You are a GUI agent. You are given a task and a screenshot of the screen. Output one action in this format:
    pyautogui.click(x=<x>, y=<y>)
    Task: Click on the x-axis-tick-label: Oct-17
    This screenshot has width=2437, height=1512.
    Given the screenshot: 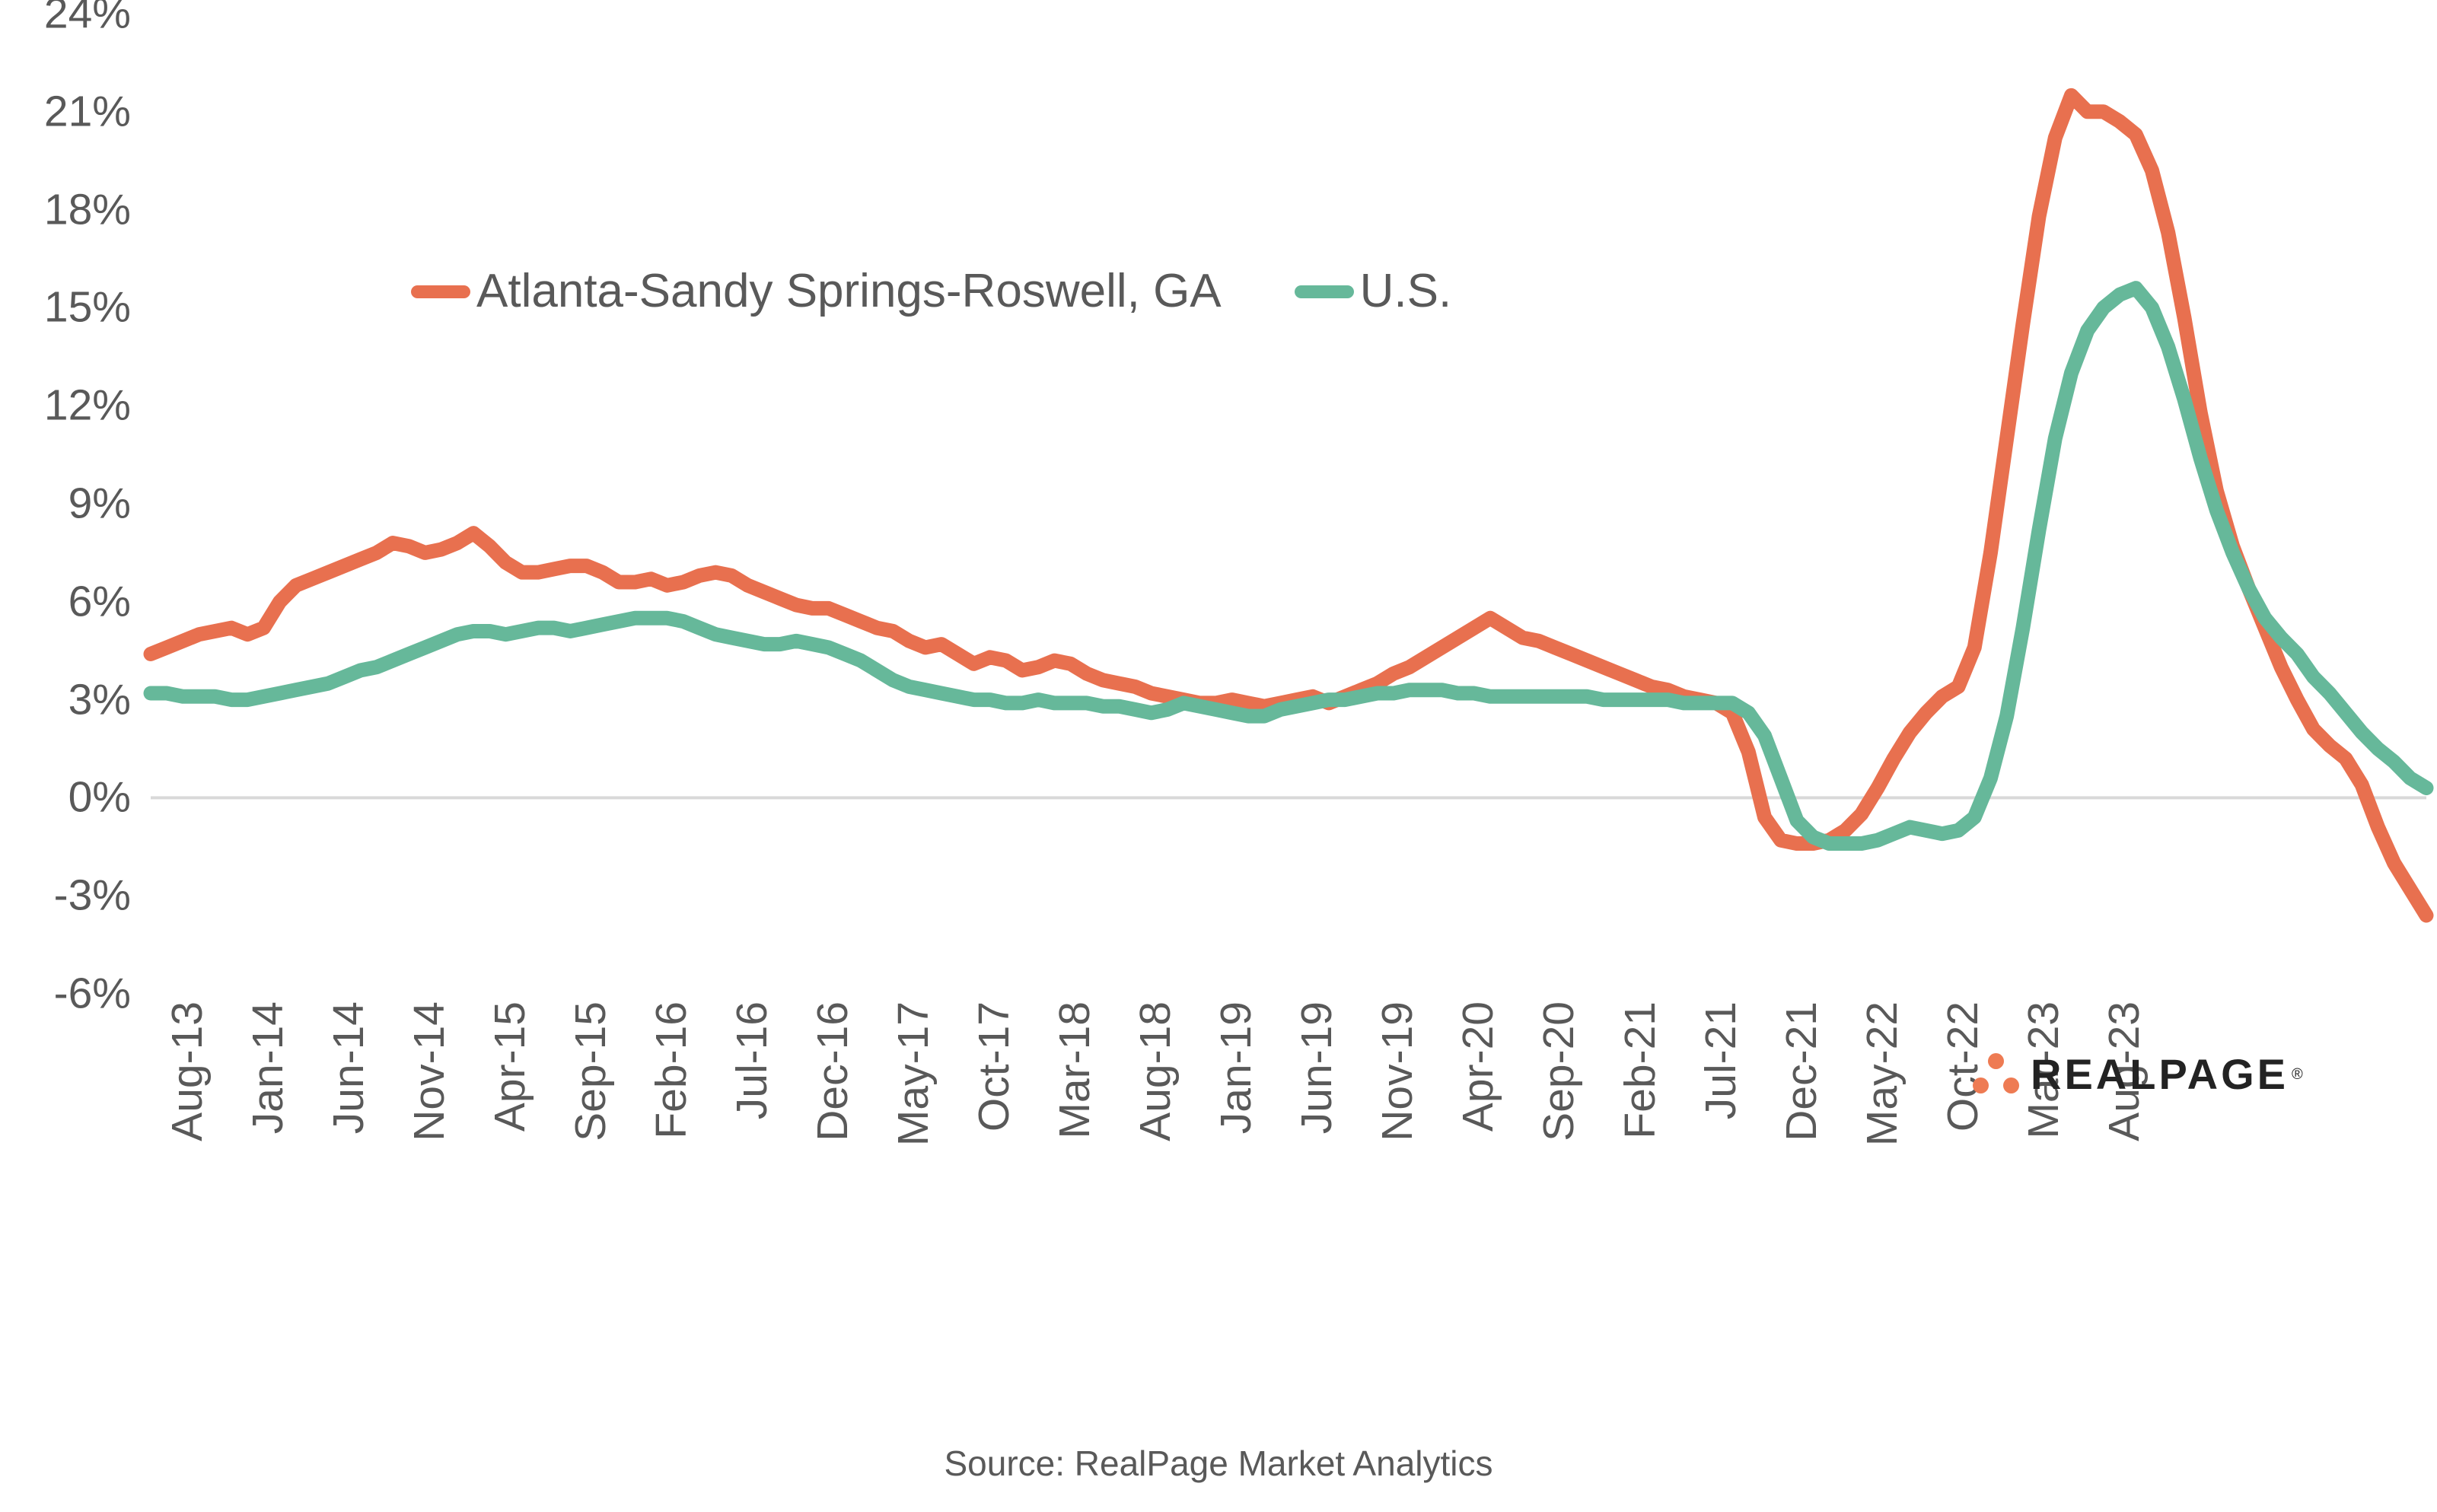 What is the action you would take?
    pyautogui.click(x=994, y=1066)
    